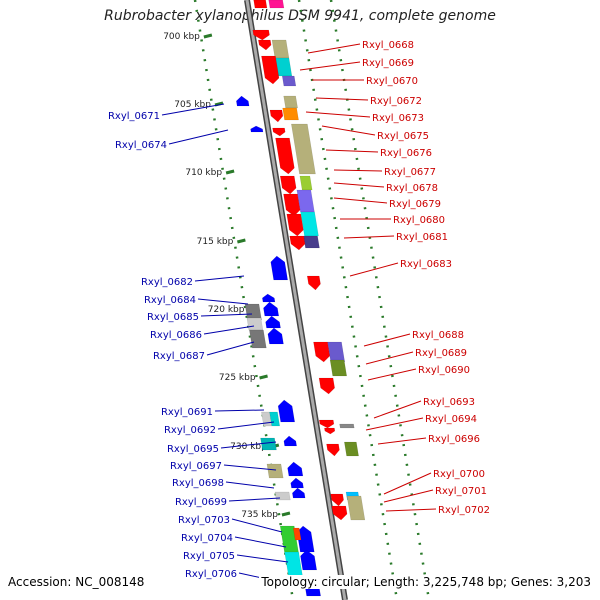 This screenshot has height=600, width=600. What do you see at coordinates (388, 63) in the screenshot?
I see `gene-label-rxyl_0669: Rxyl_0669` at bounding box center [388, 63].